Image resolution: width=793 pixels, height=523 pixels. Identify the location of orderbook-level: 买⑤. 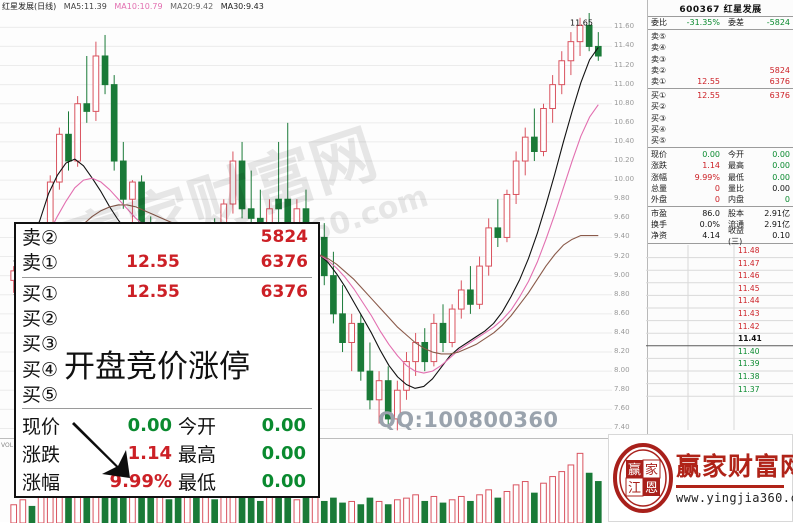
(659, 140).